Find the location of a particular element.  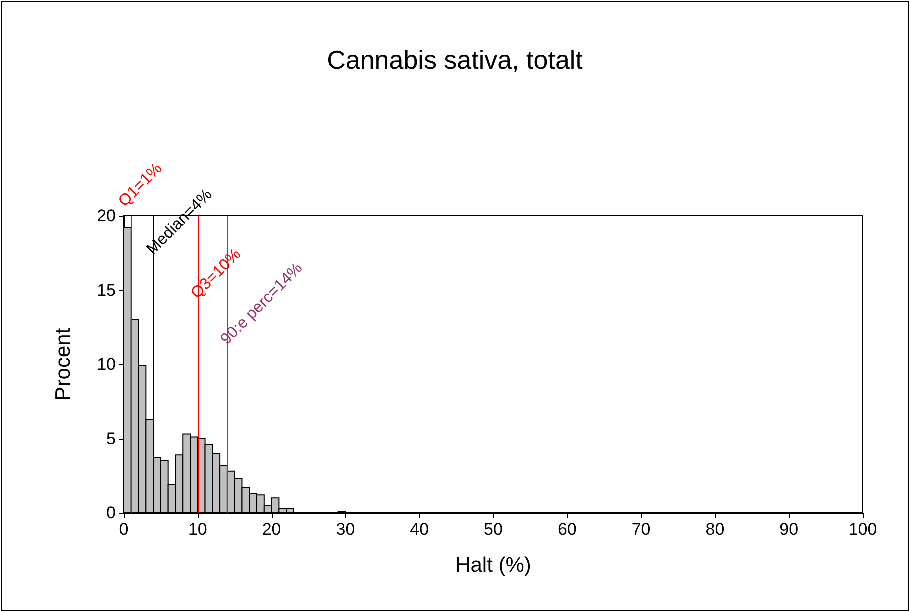

y-tick-label: 15 is located at coordinates (106, 290).